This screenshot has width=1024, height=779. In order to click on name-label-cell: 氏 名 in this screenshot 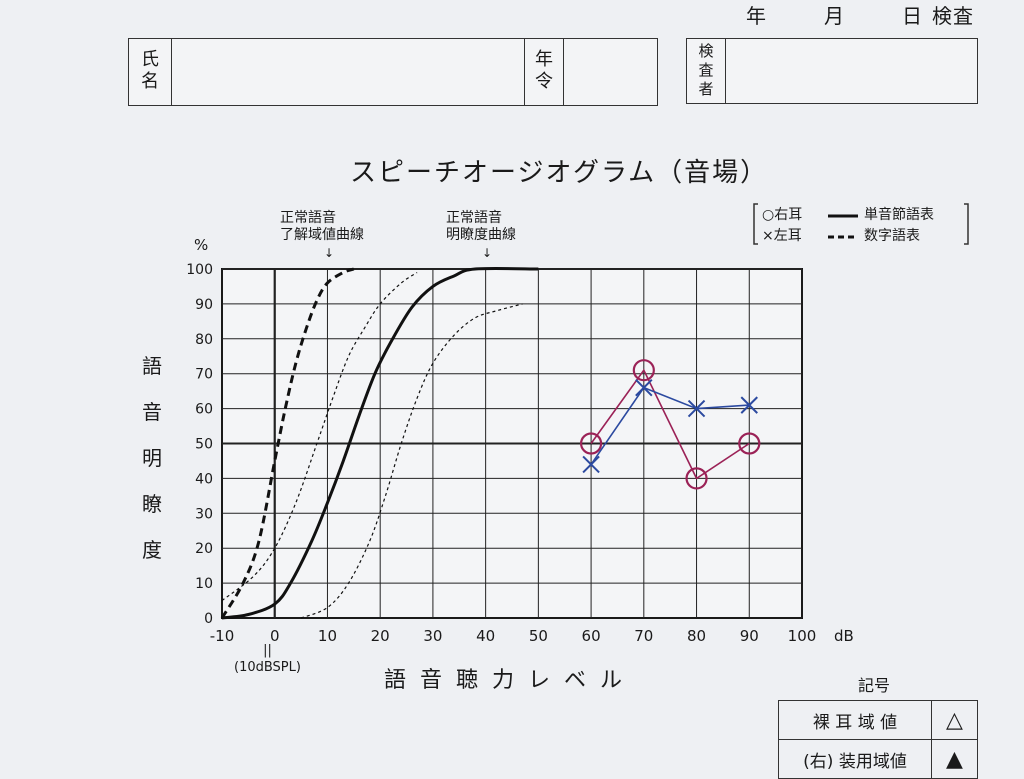, I will do `click(150, 72)`.